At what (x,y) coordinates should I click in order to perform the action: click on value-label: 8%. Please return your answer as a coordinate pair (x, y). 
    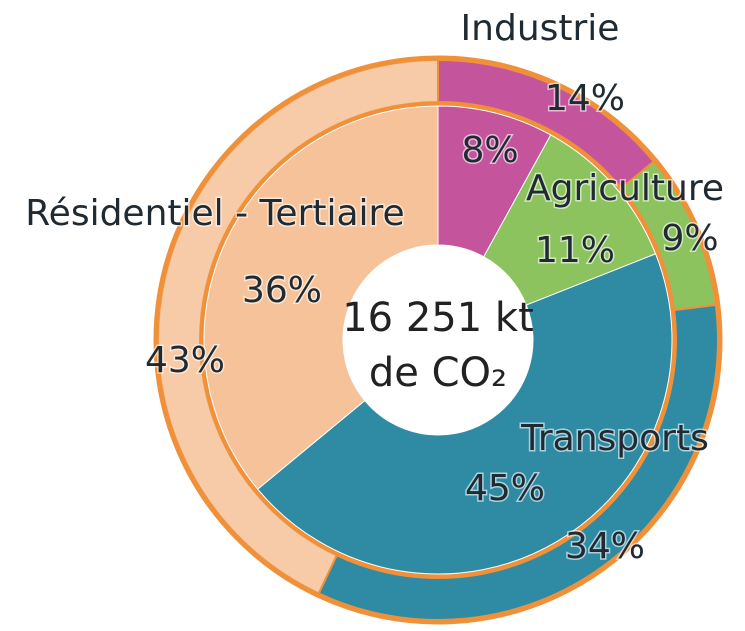
    Looking at the image, I should click on (489, 150).